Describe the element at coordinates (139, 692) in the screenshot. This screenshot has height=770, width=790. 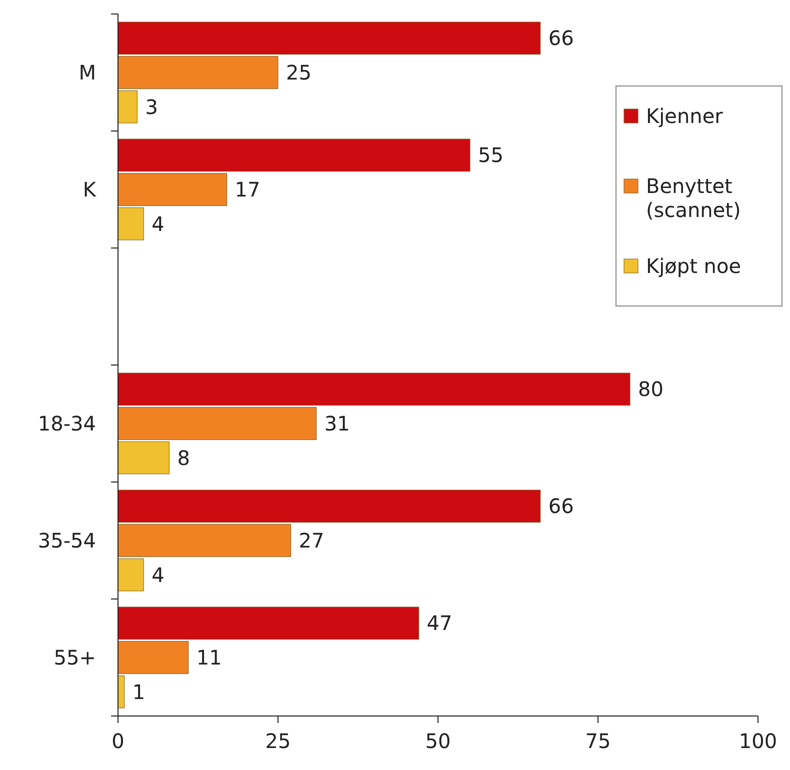
I see `data-label: 1` at that location.